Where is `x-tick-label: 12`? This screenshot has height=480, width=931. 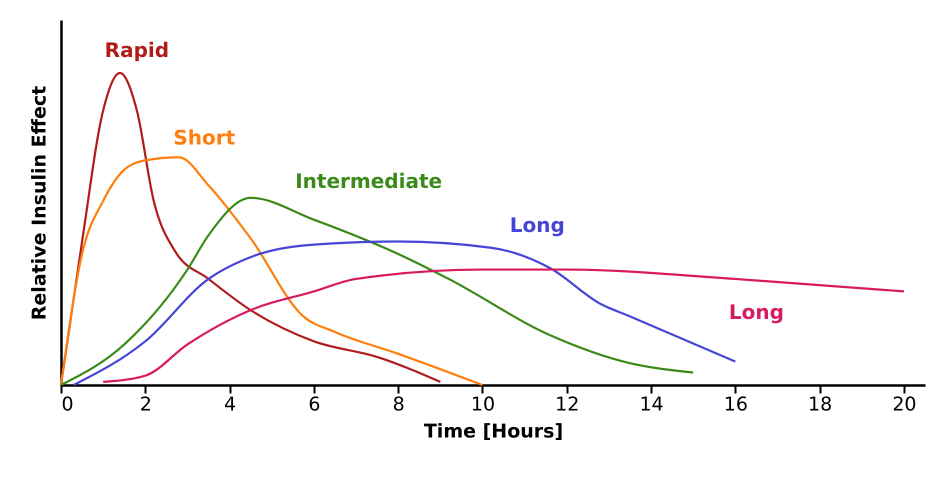 x-tick-label: 12 is located at coordinates (567, 405).